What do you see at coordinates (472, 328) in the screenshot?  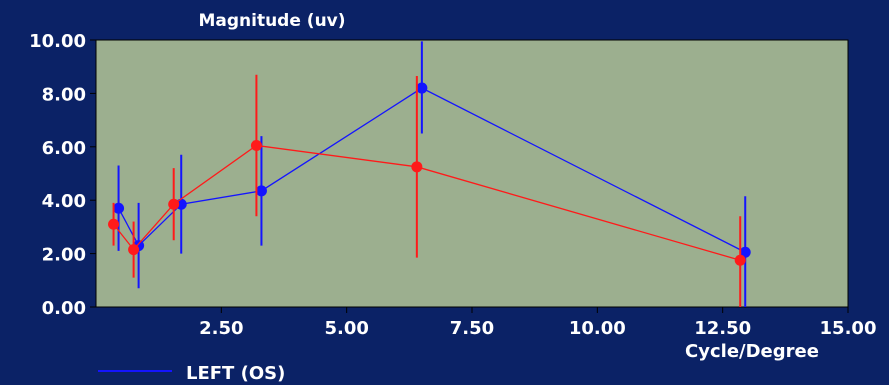 I see `x-tick-label: 7.50` at bounding box center [472, 328].